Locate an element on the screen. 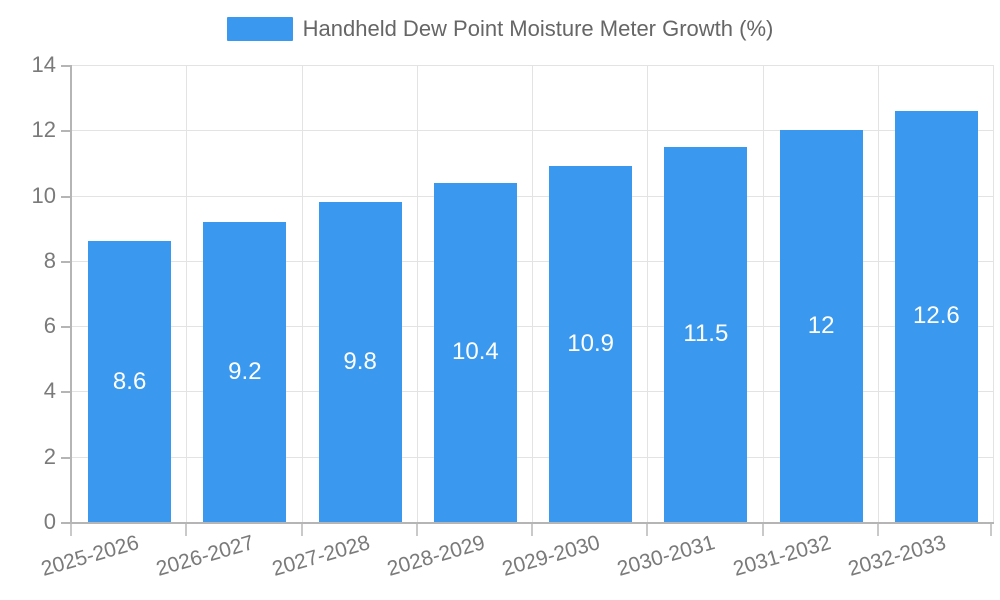 This screenshot has height=600, width=1000. y-axis-tick-label: 14 is located at coordinates (43, 64).